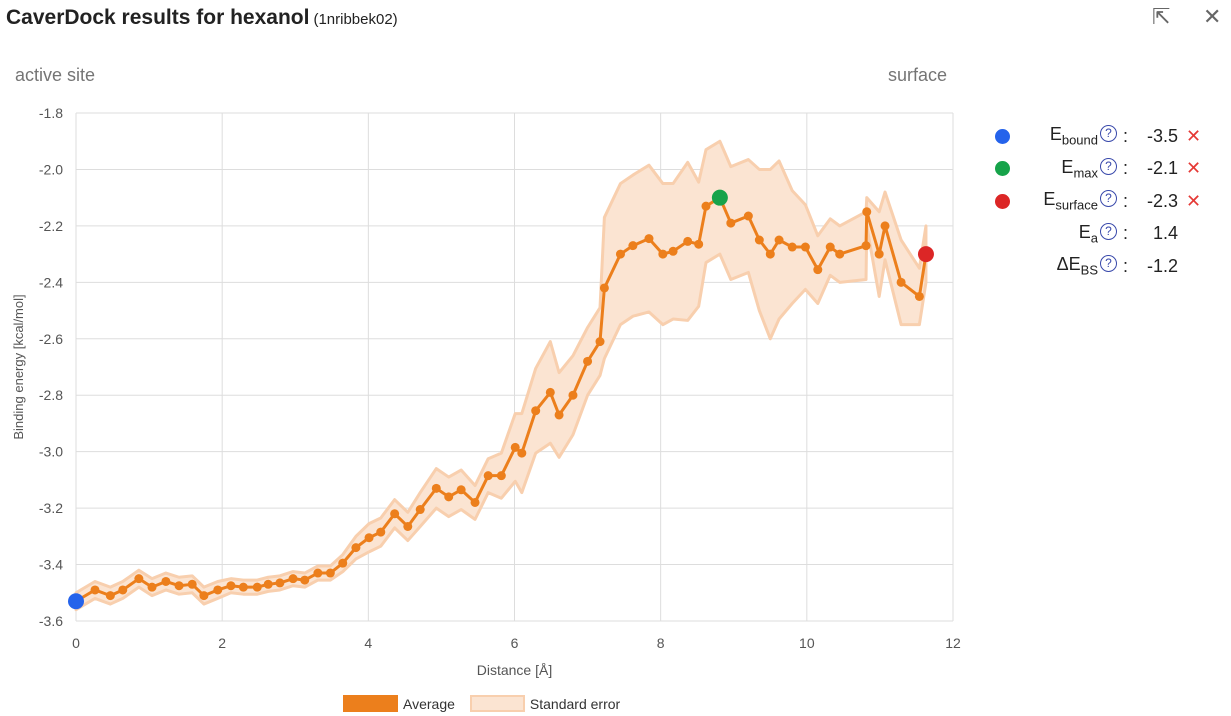 This screenshot has height=716, width=1231. Describe the element at coordinates (918, 75) in the screenshot. I see `surface-label: surface` at that location.